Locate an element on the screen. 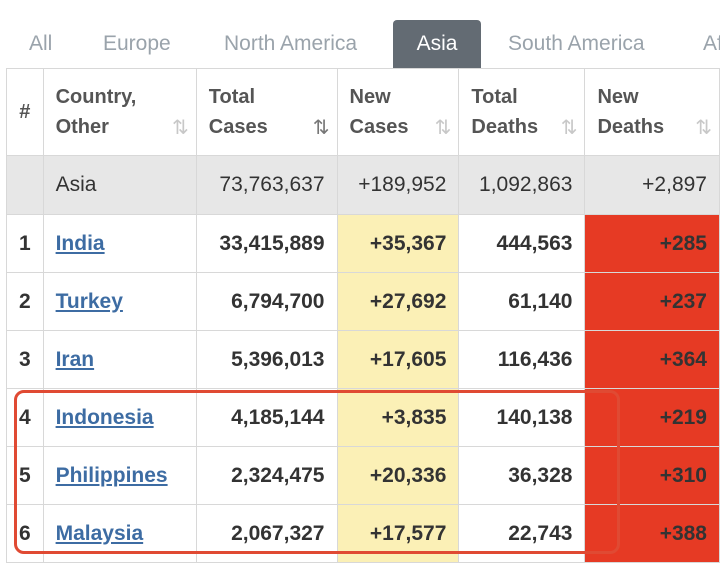  country-cell: Philippines is located at coordinates (119, 475).